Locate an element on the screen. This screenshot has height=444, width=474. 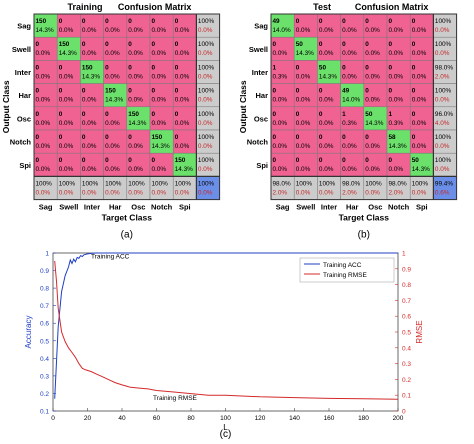
y2-tick-label: 0.2 is located at coordinates (406, 380).